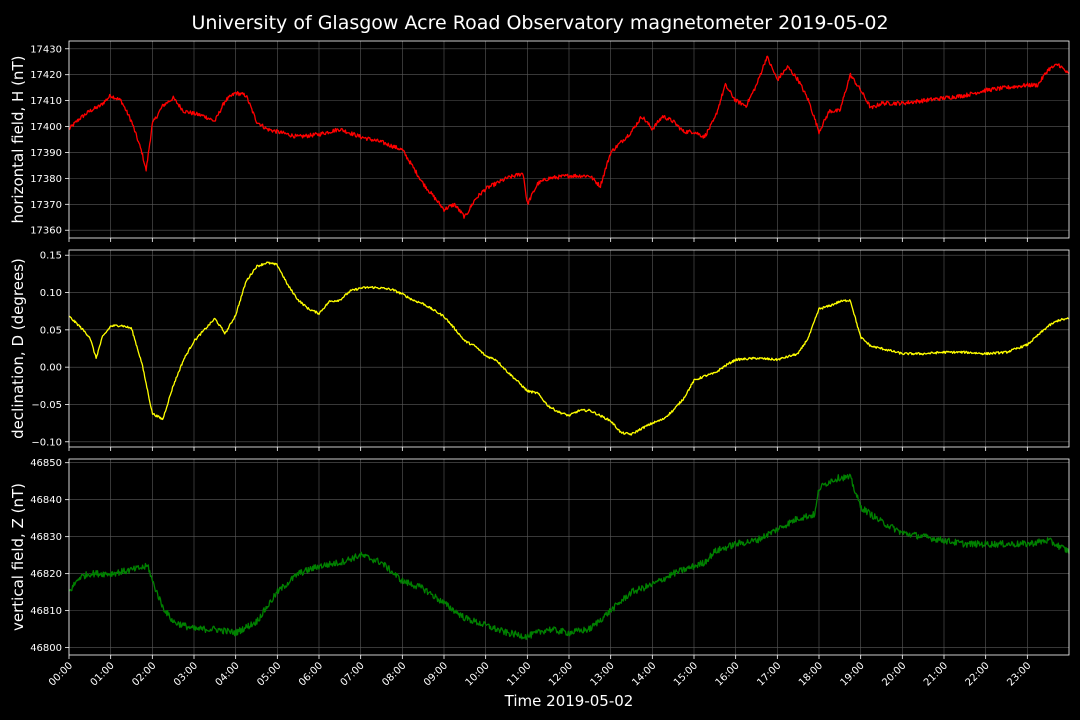 The width and height of the screenshot is (1080, 720). I want to click on y-tick-label: 17420, so click(46, 75).